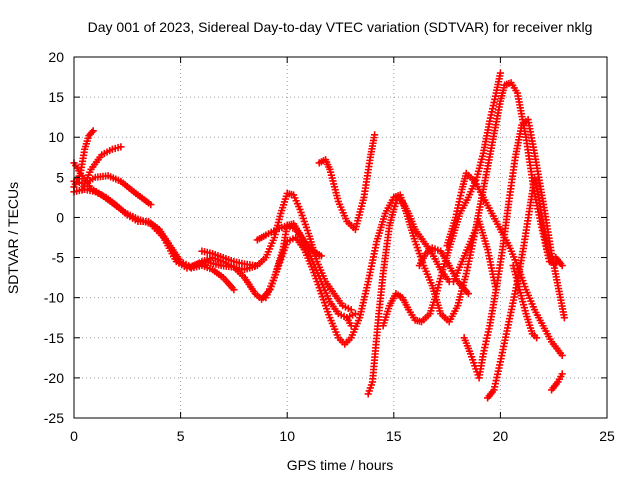  I want to click on y-tick-label: 0, so click(60, 217).